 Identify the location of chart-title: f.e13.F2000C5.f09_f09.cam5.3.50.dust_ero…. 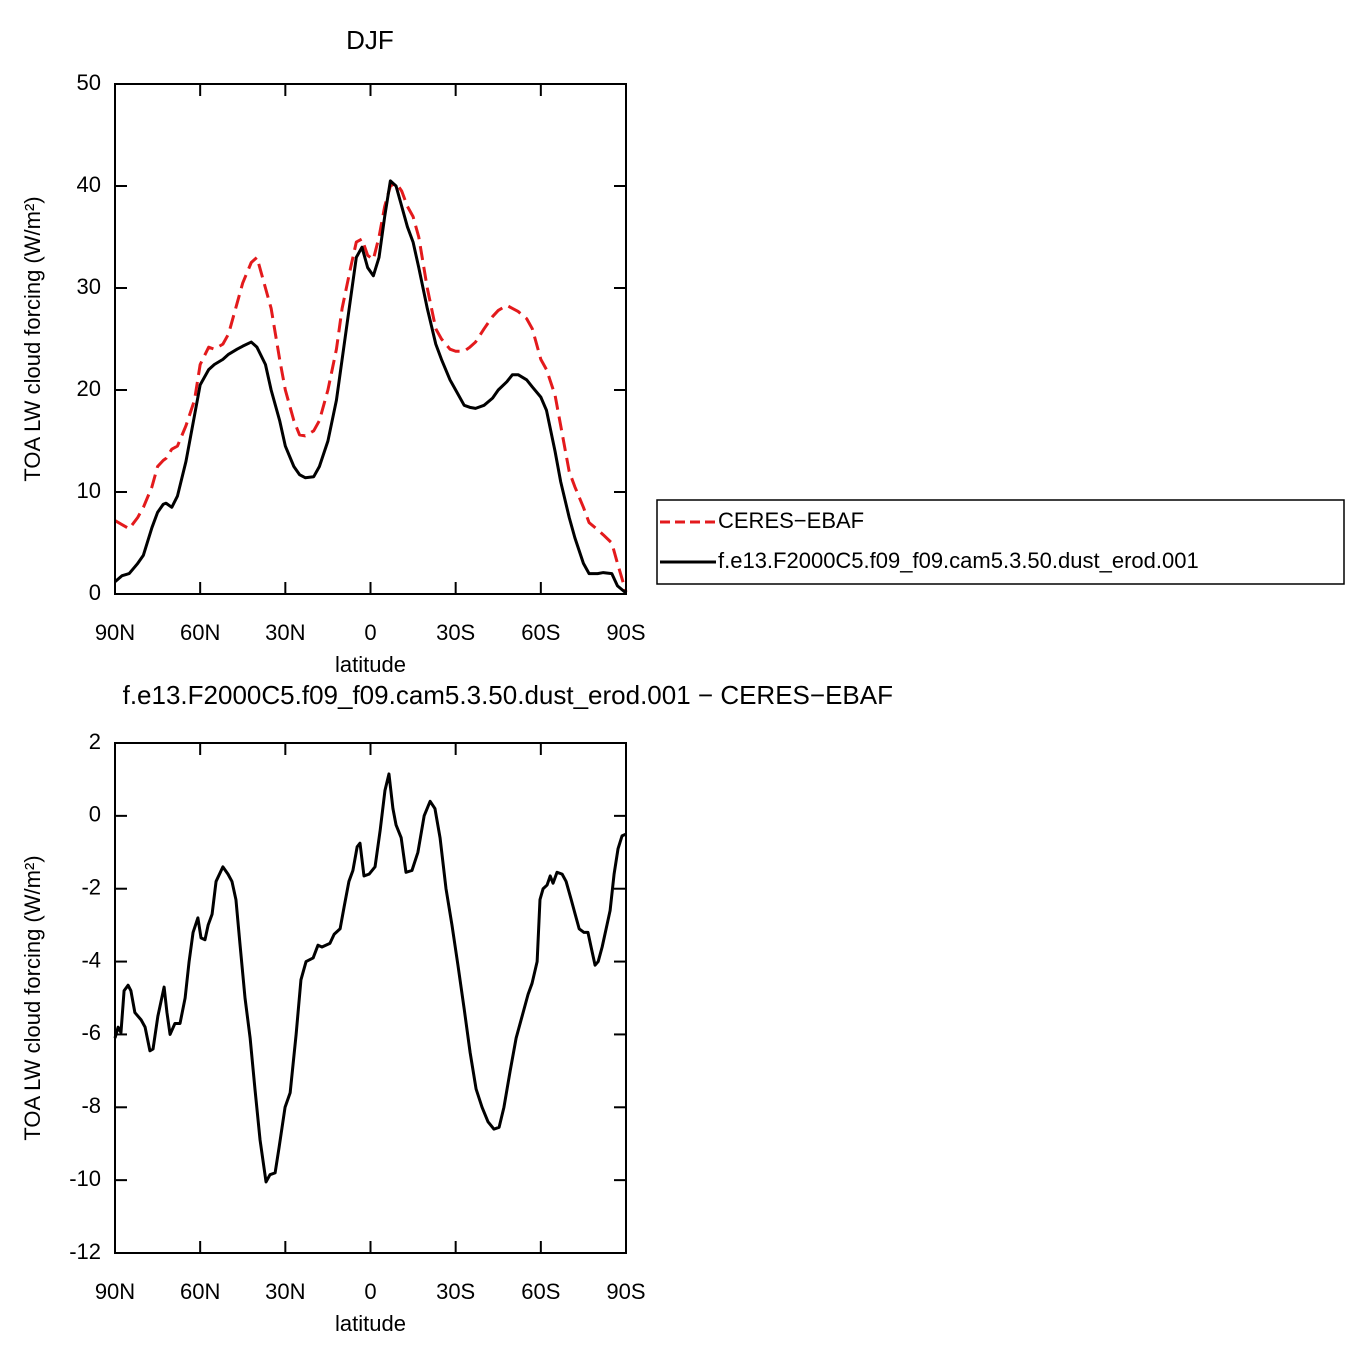
(508, 695).